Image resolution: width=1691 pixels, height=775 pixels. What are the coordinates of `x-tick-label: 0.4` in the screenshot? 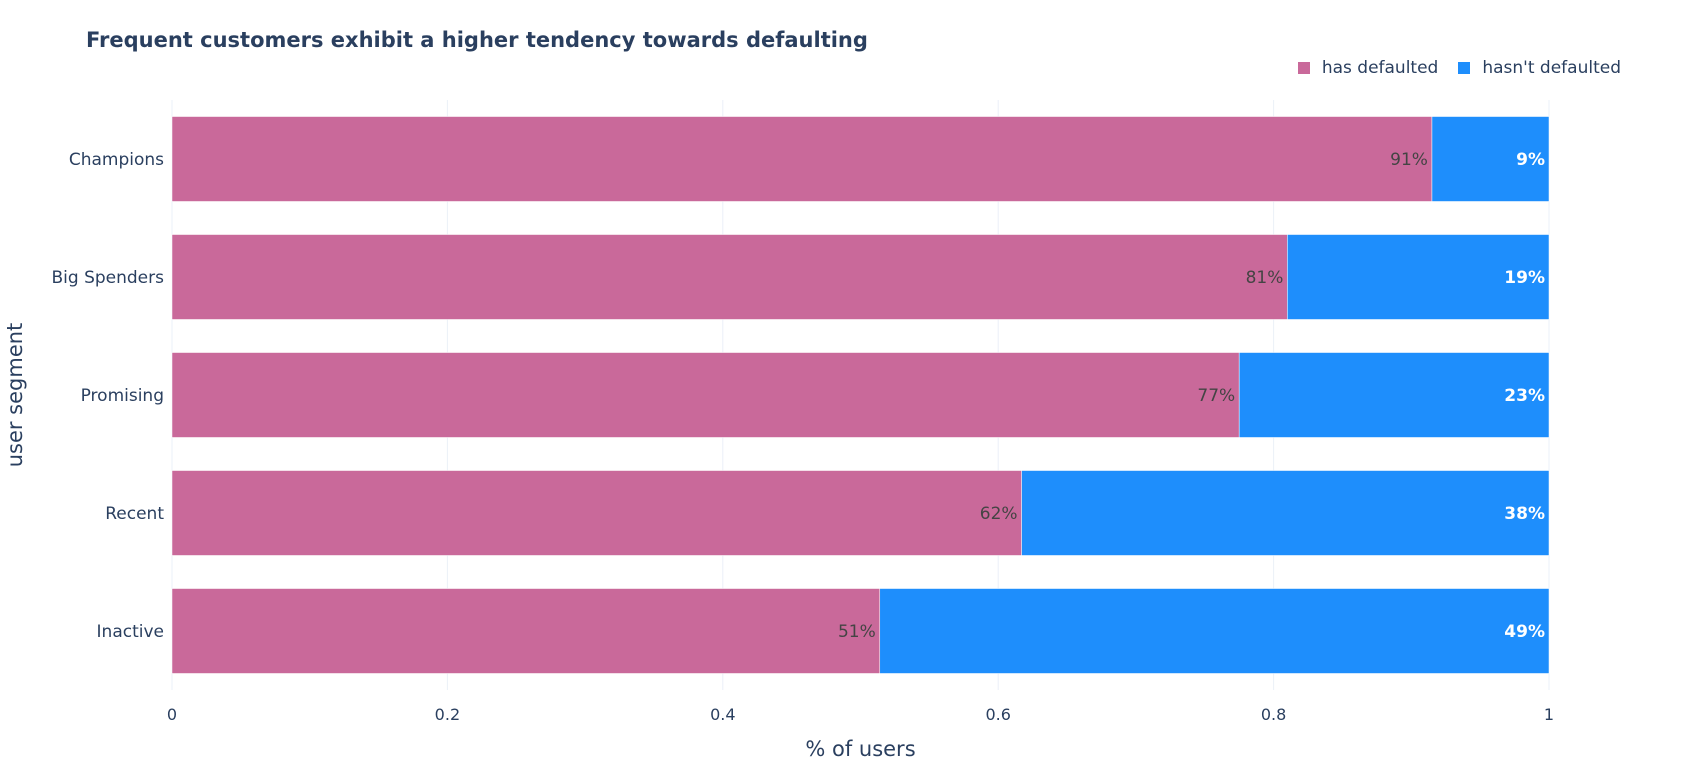 It's located at (722, 714).